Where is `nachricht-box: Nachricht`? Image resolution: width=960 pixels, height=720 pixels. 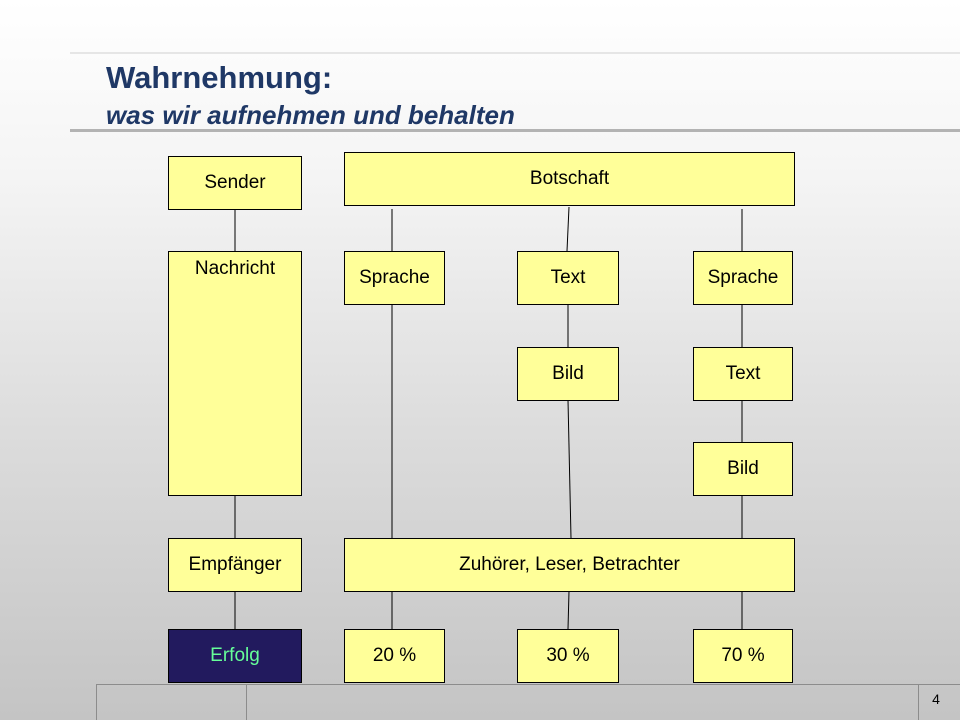
nachricht-box: Nachricht is located at coordinates (235, 373).